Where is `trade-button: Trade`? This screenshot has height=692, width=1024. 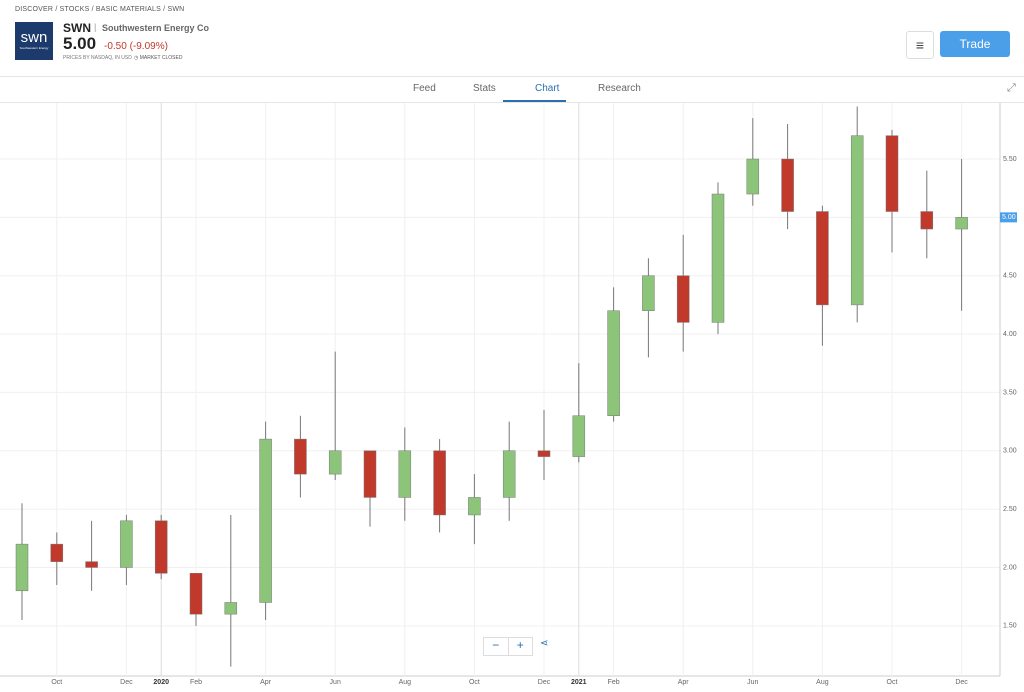
trade-button: Trade is located at coordinates (975, 44).